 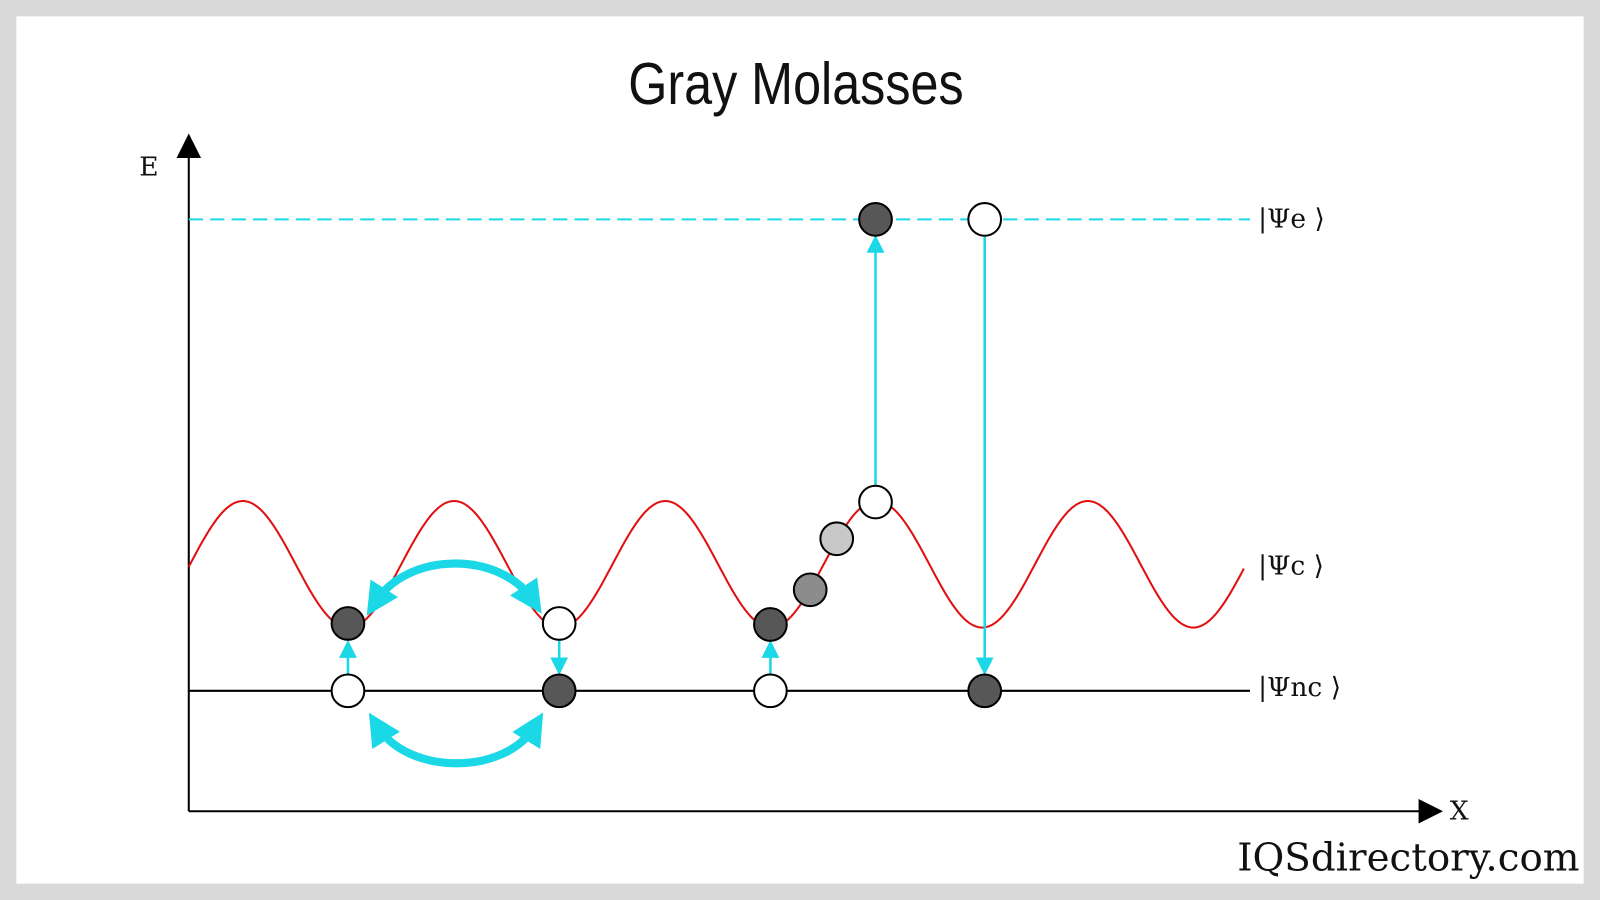 I want to click on watermark: IQSdirectory.com, so click(x=1408, y=857).